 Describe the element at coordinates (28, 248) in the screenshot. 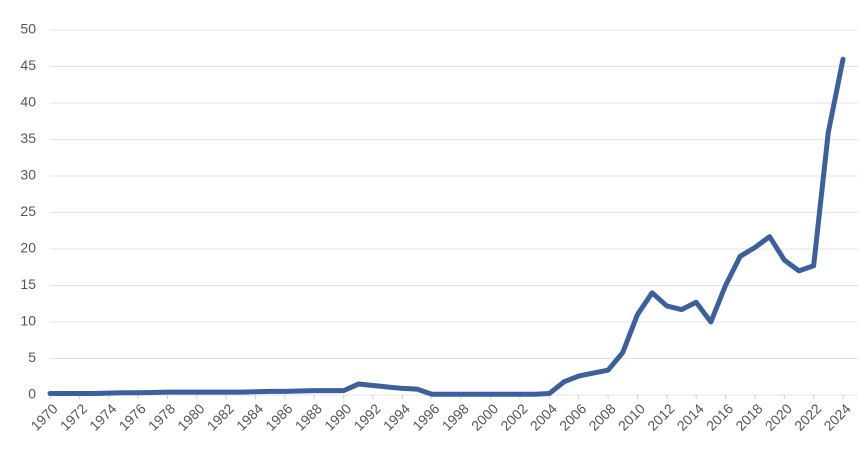

I see `y-tick-label: 20` at that location.